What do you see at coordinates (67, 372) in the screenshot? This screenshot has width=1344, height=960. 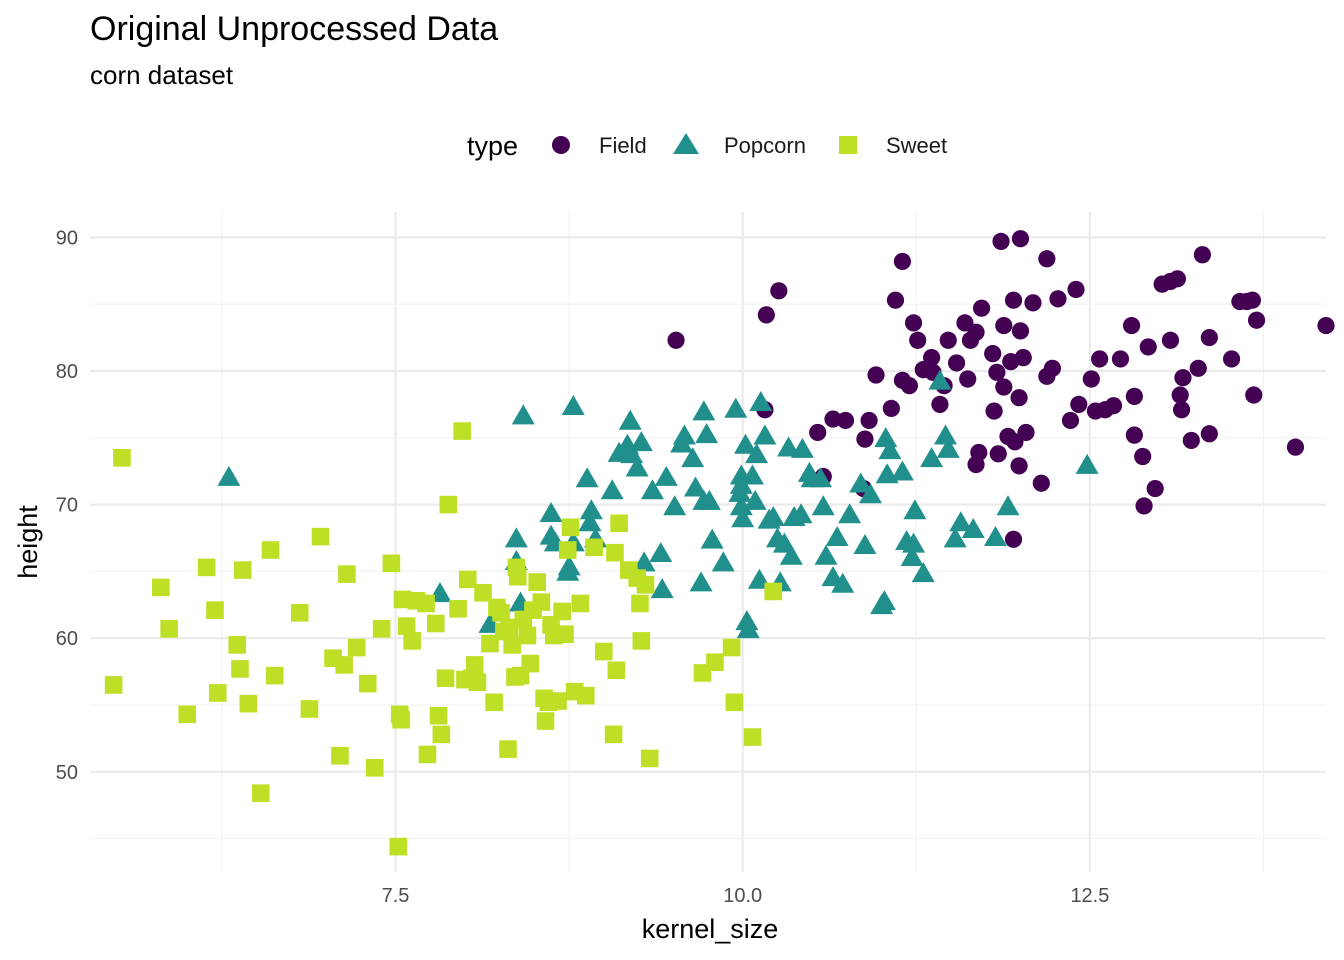 I see `y-tick-label: 80` at bounding box center [67, 372].